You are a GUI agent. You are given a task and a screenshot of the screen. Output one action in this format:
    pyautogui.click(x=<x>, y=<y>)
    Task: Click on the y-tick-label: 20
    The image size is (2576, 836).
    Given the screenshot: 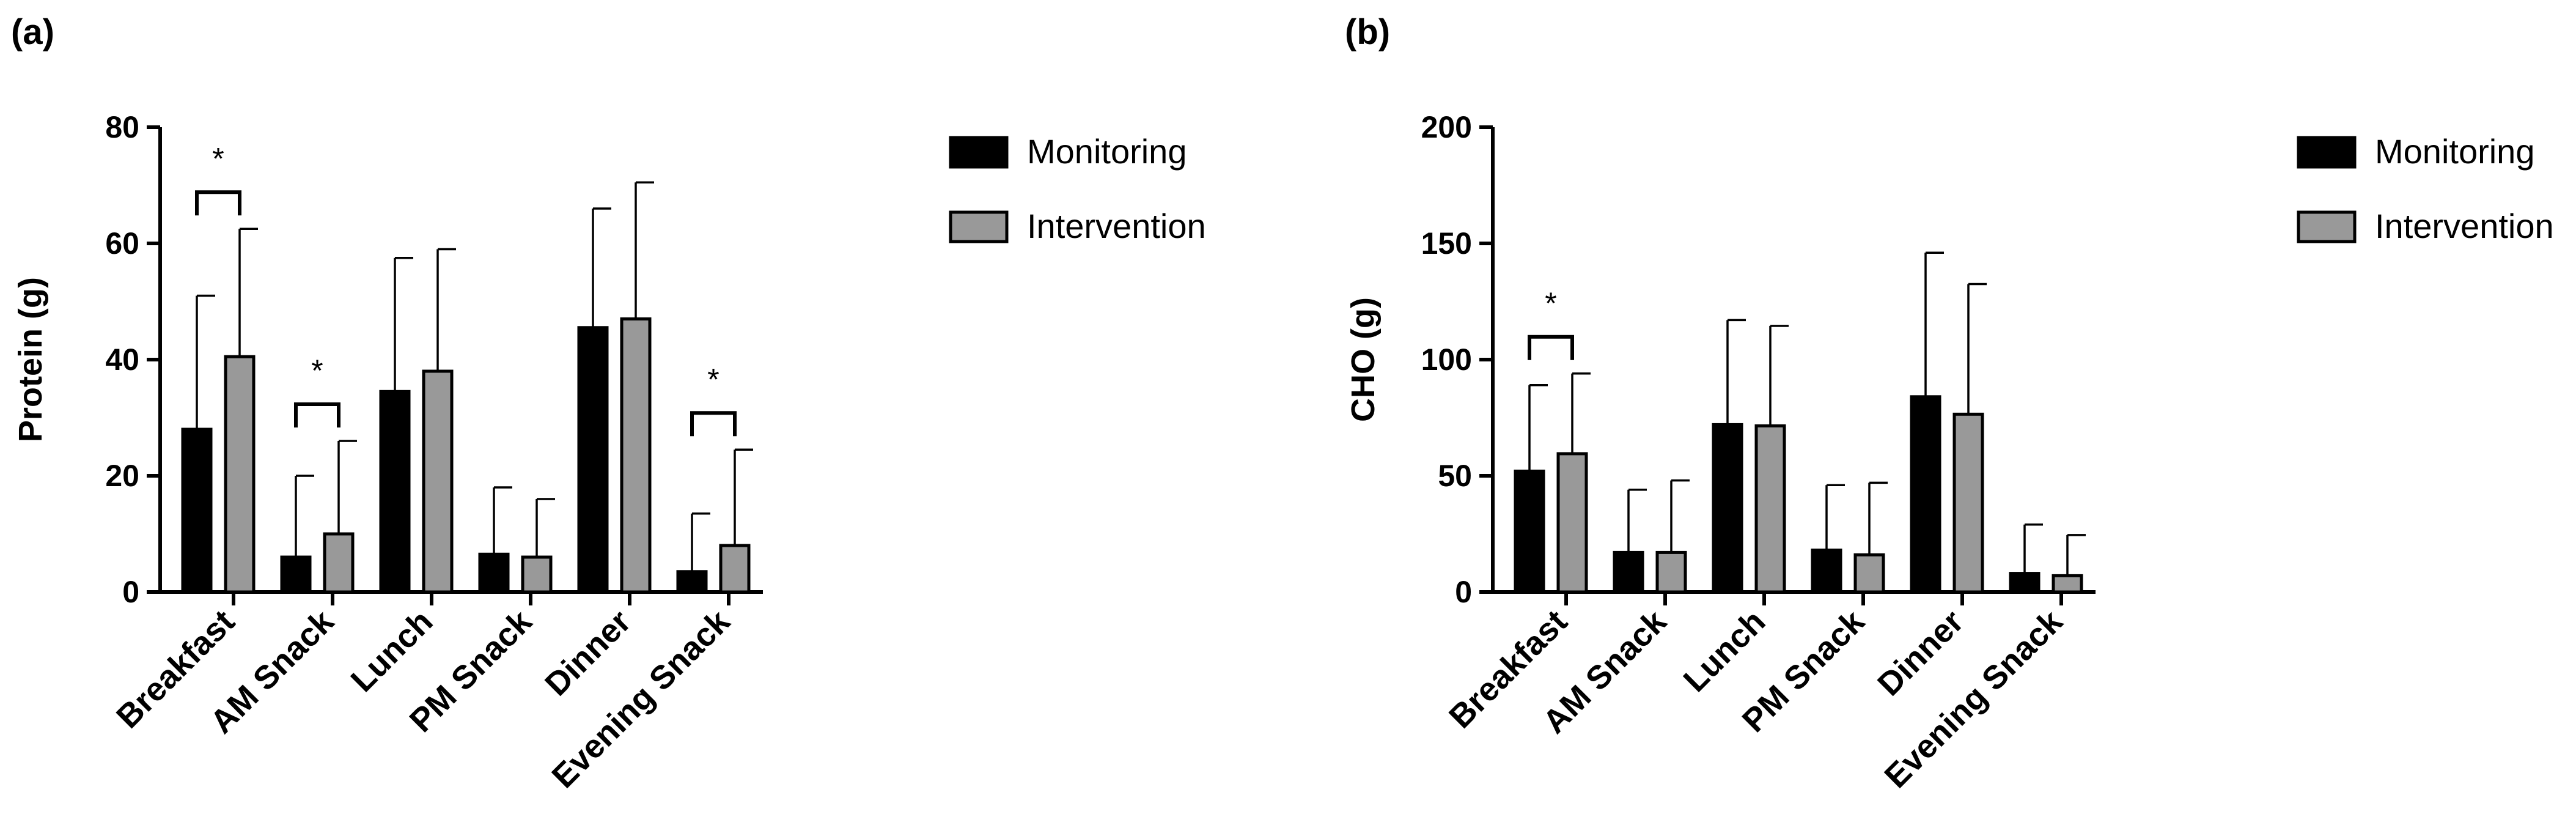 What is the action you would take?
    pyautogui.click(x=122, y=476)
    